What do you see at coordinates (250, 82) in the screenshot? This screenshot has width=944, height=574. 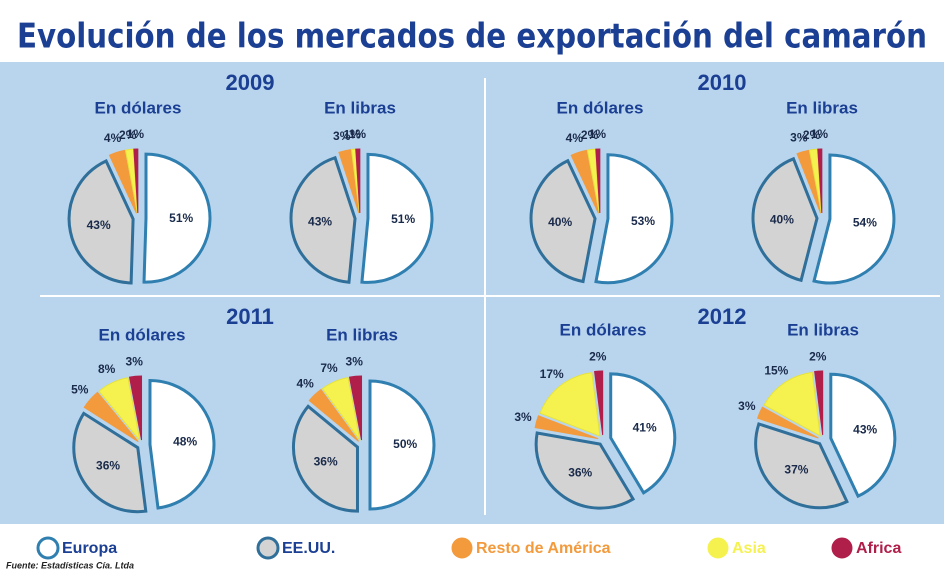 I see `year: 2009` at bounding box center [250, 82].